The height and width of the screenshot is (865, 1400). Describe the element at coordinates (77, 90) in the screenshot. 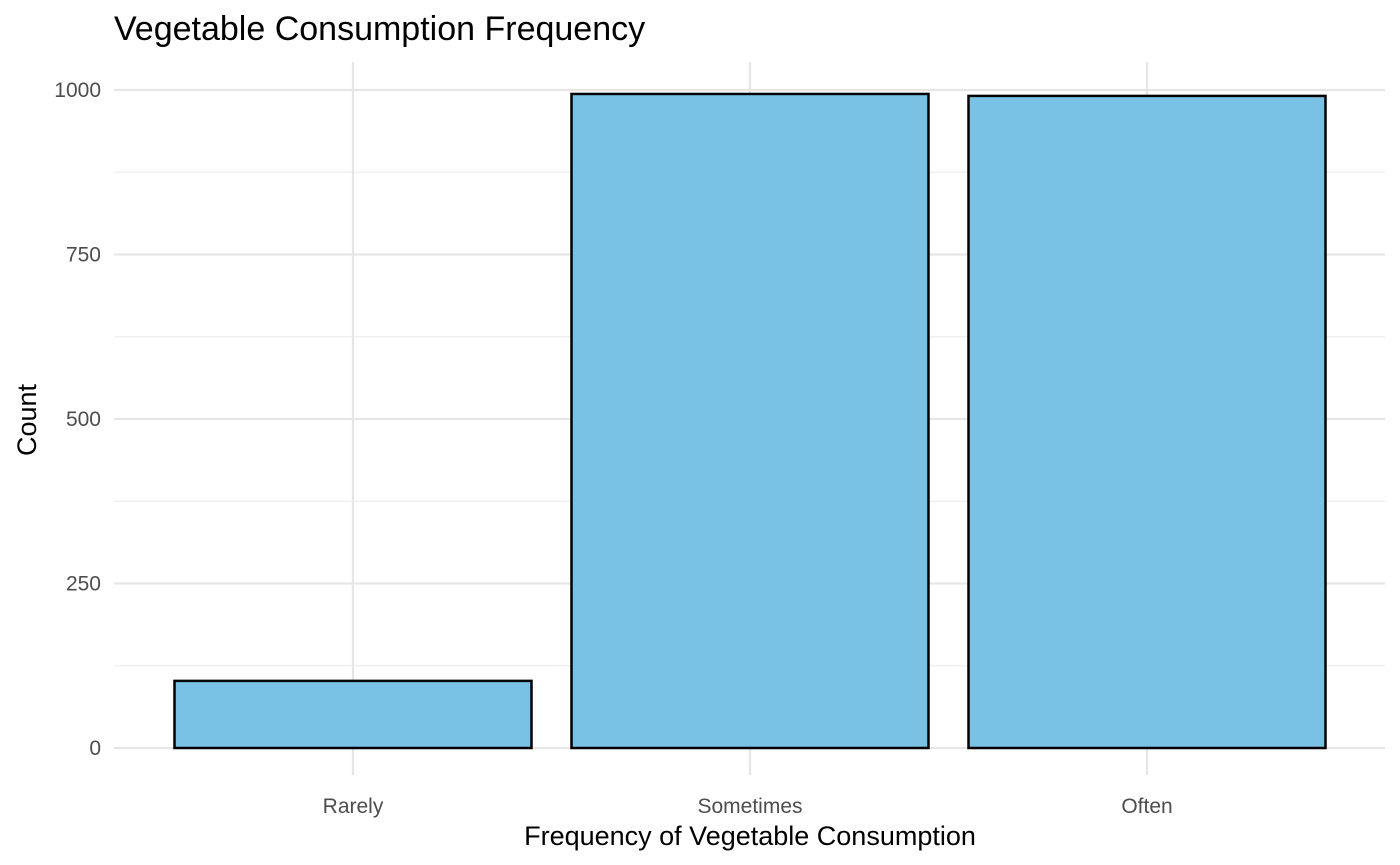

I see `y-tick-label: 1000` at that location.